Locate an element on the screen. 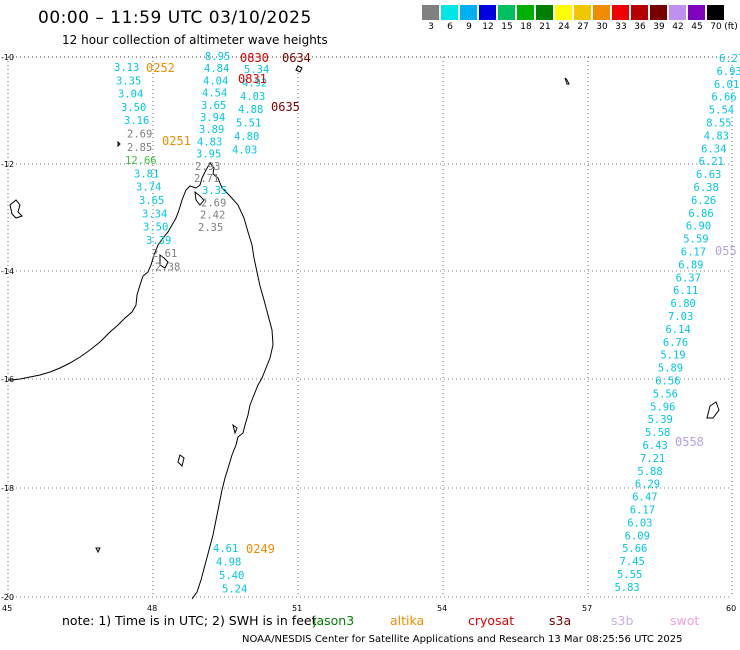 The image size is (740, 650). swh-value: 3.74 is located at coordinates (148, 188).